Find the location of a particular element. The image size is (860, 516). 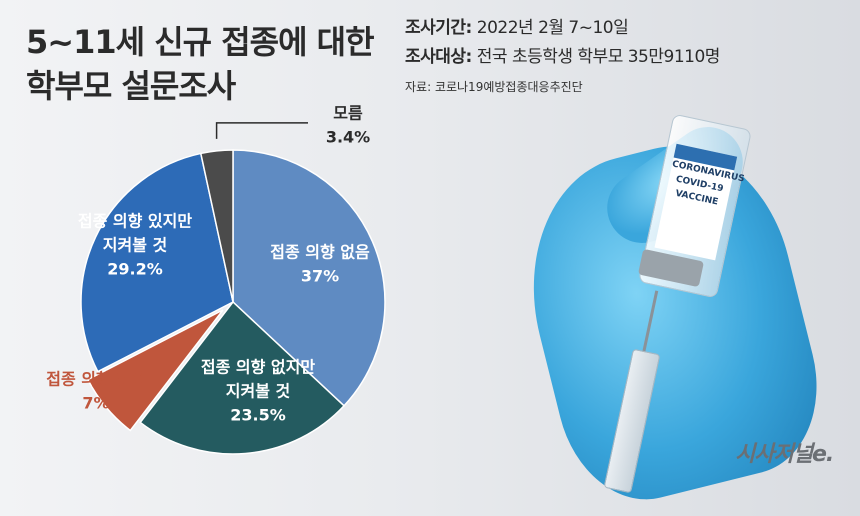

survey-period: 조사기간: 2022년 2월 7~10일 is located at coordinates (562, 28).